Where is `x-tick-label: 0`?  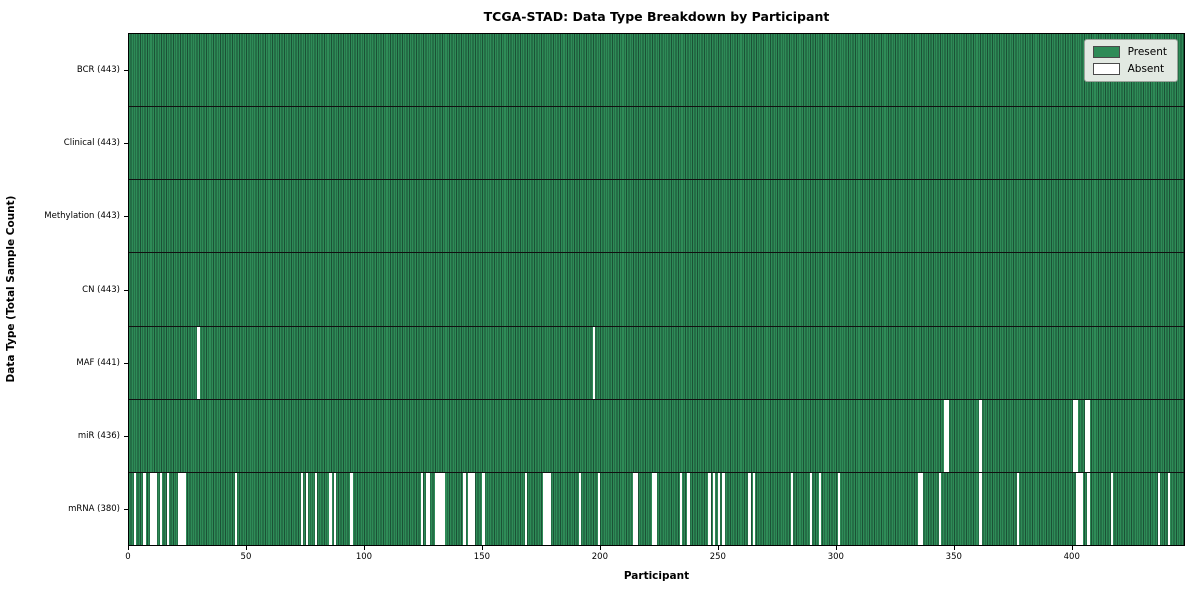 x-tick-label: 0 is located at coordinates (128, 557).